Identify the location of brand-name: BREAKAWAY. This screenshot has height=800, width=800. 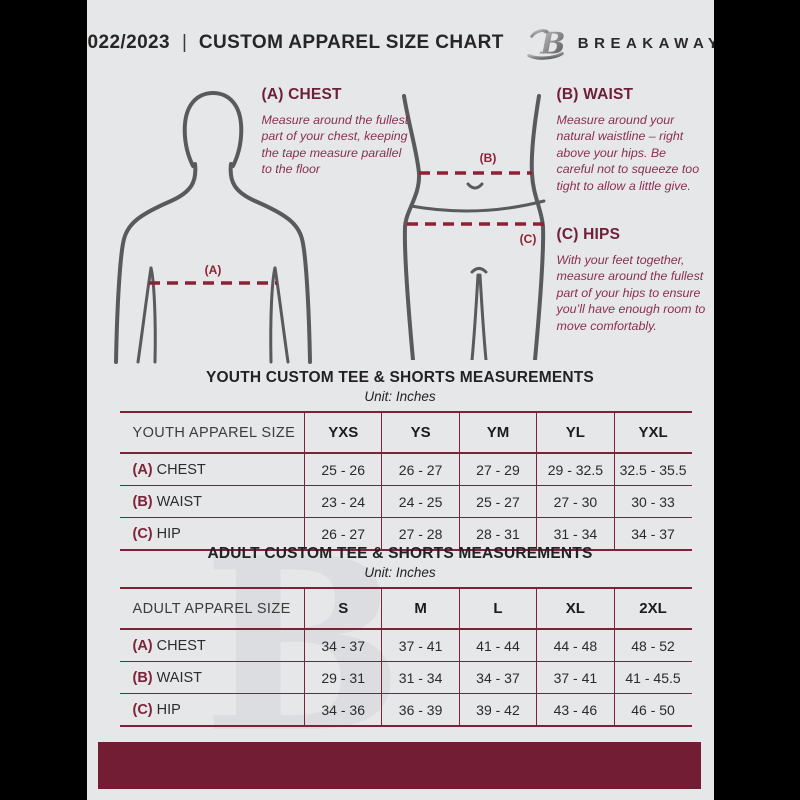
(645, 43).